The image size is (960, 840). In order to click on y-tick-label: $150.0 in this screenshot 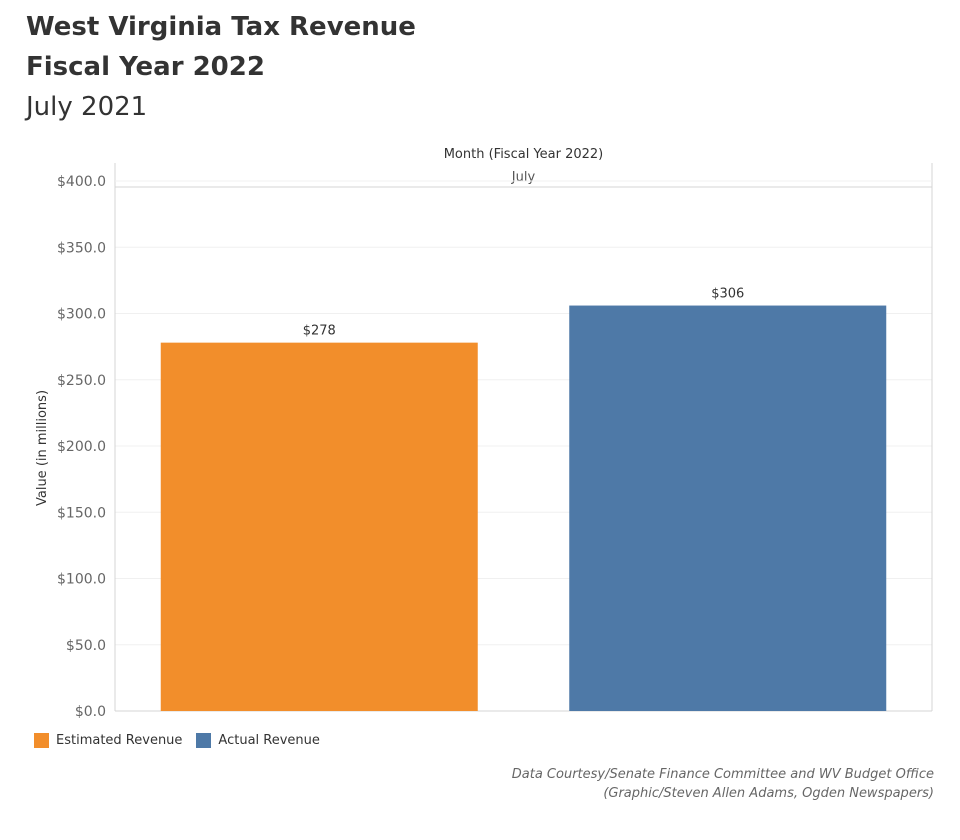, I will do `click(81, 513)`.